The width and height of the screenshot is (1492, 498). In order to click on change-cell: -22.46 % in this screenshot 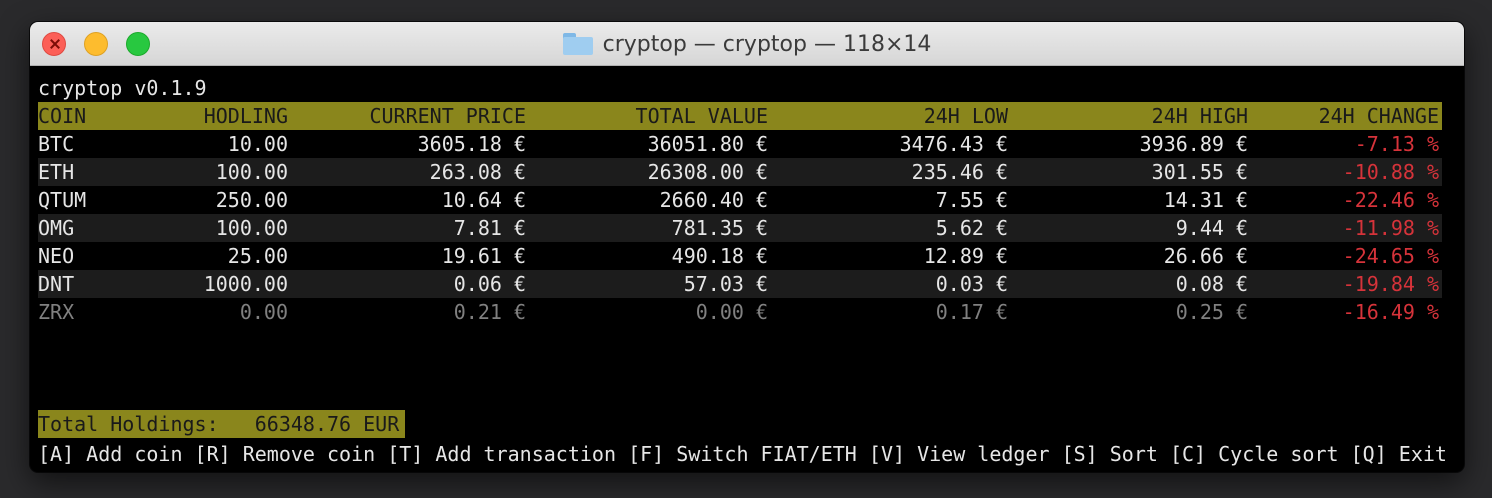, I will do `click(1390, 200)`.